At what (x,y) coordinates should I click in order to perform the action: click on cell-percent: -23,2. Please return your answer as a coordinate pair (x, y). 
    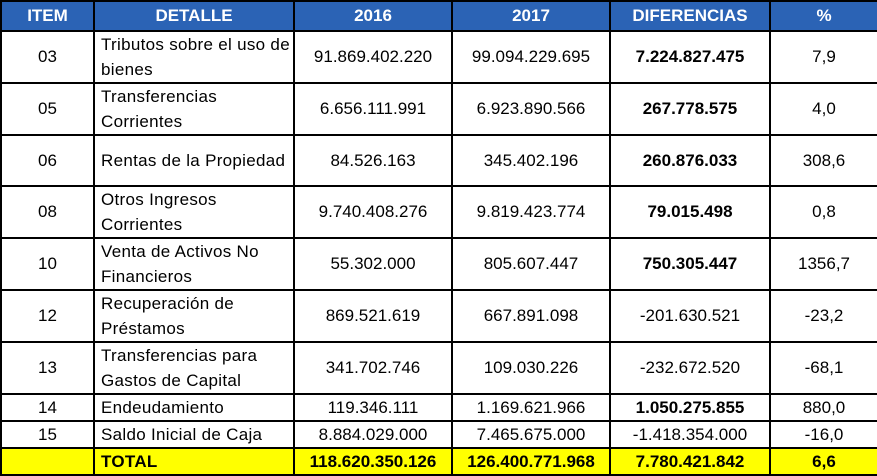
    Looking at the image, I should click on (823, 316).